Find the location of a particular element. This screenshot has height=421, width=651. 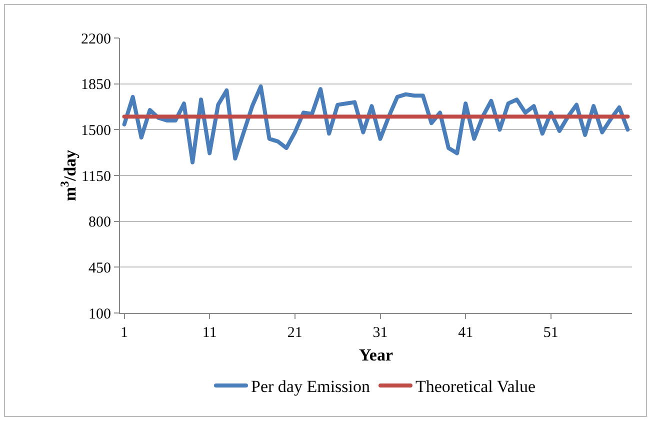

x-tick-label: 51 is located at coordinates (550, 333).